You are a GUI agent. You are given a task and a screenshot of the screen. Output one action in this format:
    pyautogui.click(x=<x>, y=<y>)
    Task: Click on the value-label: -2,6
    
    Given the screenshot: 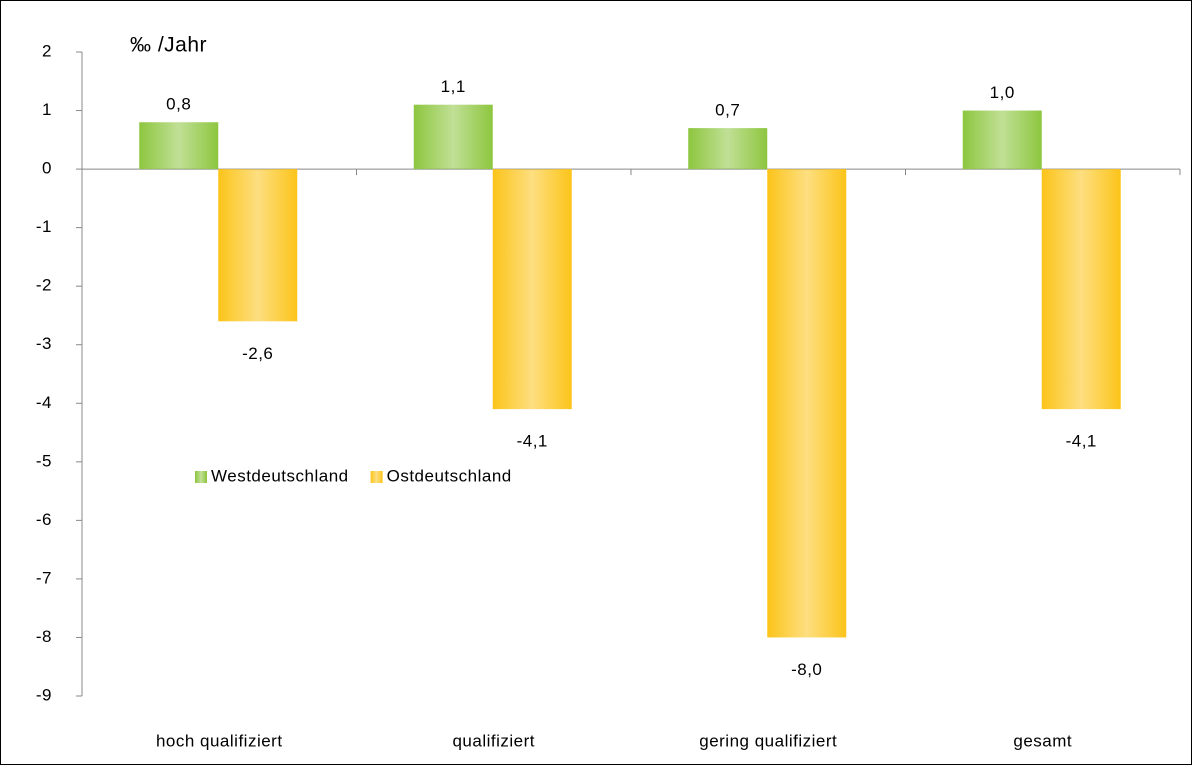 What is the action you would take?
    pyautogui.click(x=257, y=353)
    